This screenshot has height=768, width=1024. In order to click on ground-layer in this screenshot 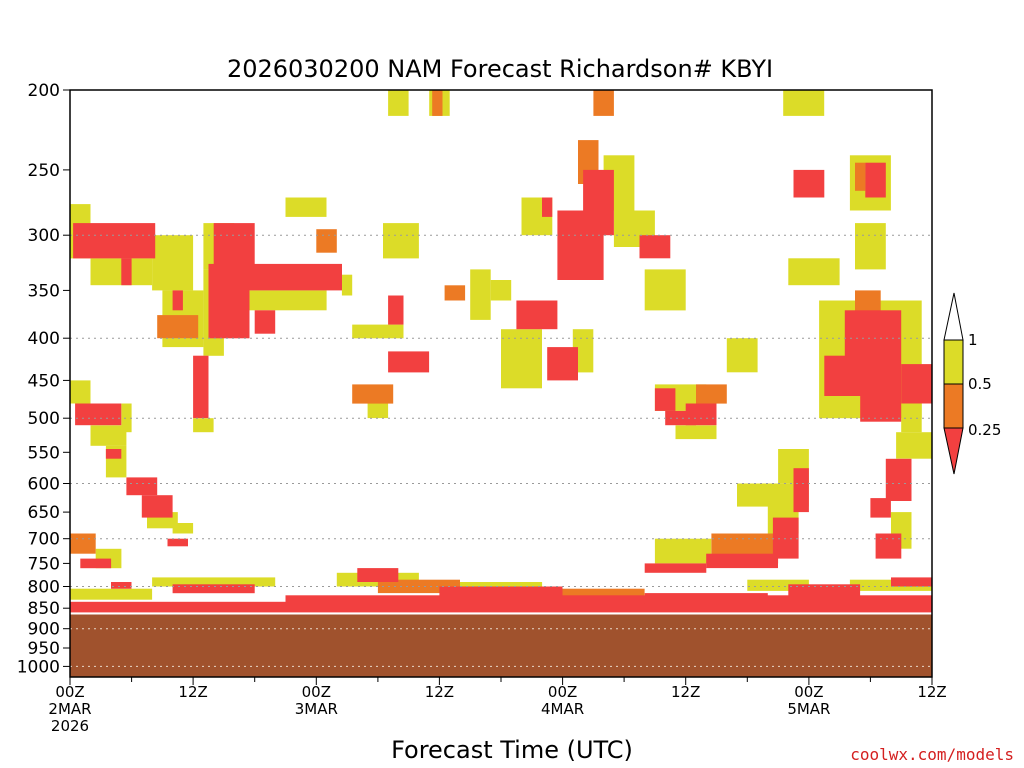, I will do `click(501, 645)`.